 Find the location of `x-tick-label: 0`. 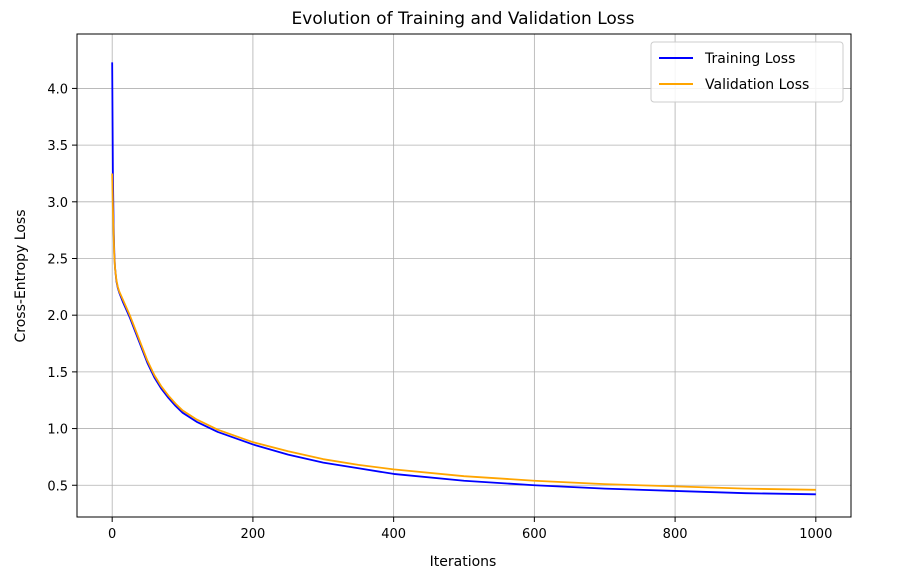

x-tick-label: 0 is located at coordinates (112, 534).